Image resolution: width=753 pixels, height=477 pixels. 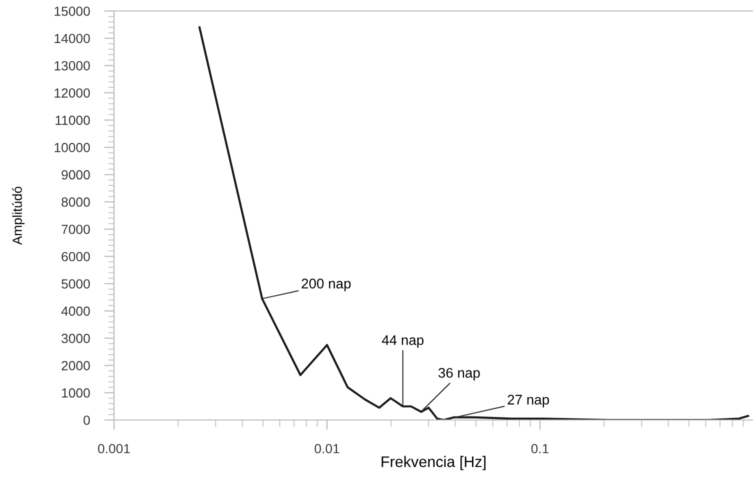 What do you see at coordinates (18, 215) in the screenshot?
I see `y-axis-title: Amplitúdó` at bounding box center [18, 215].